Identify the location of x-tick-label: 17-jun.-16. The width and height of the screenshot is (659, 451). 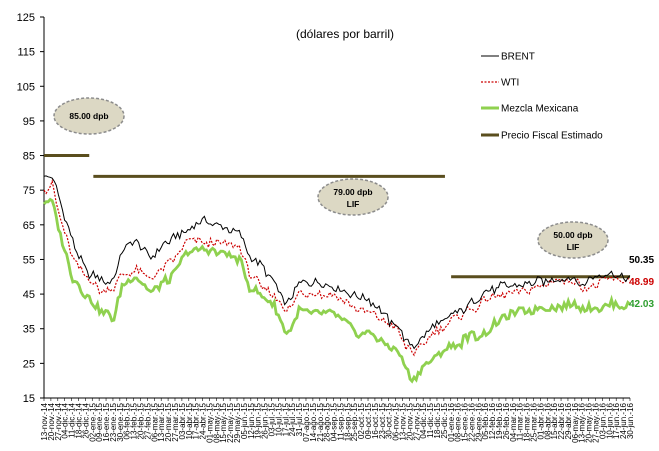
(616, 420).